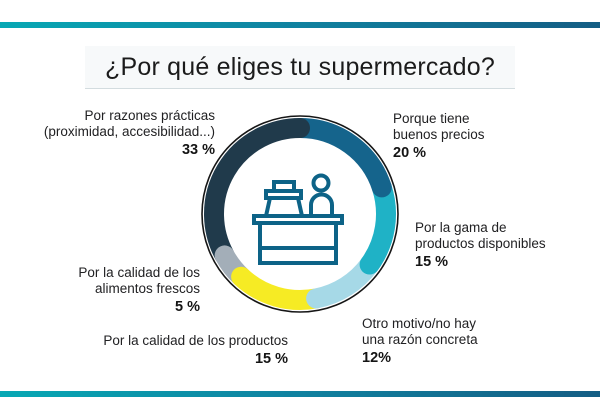  I want to click on label-line: Por la gama de, so click(461, 227).